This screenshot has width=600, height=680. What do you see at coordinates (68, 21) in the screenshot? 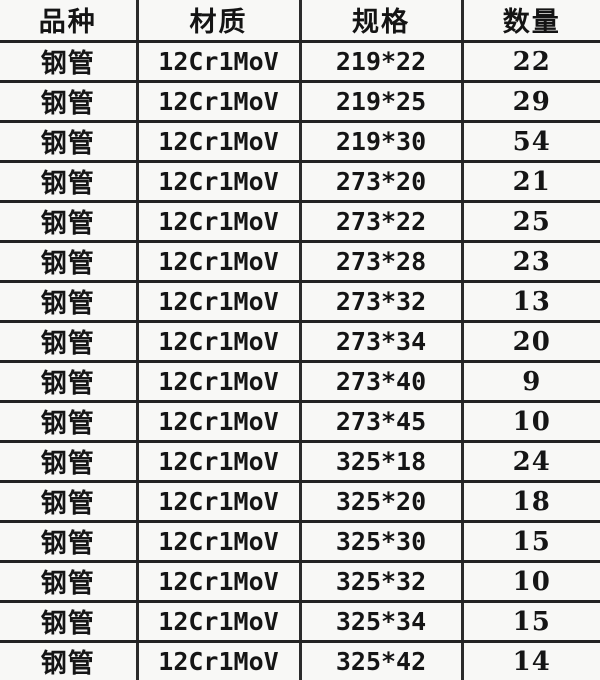
I see `column-header-kind: 品种` at bounding box center [68, 21].